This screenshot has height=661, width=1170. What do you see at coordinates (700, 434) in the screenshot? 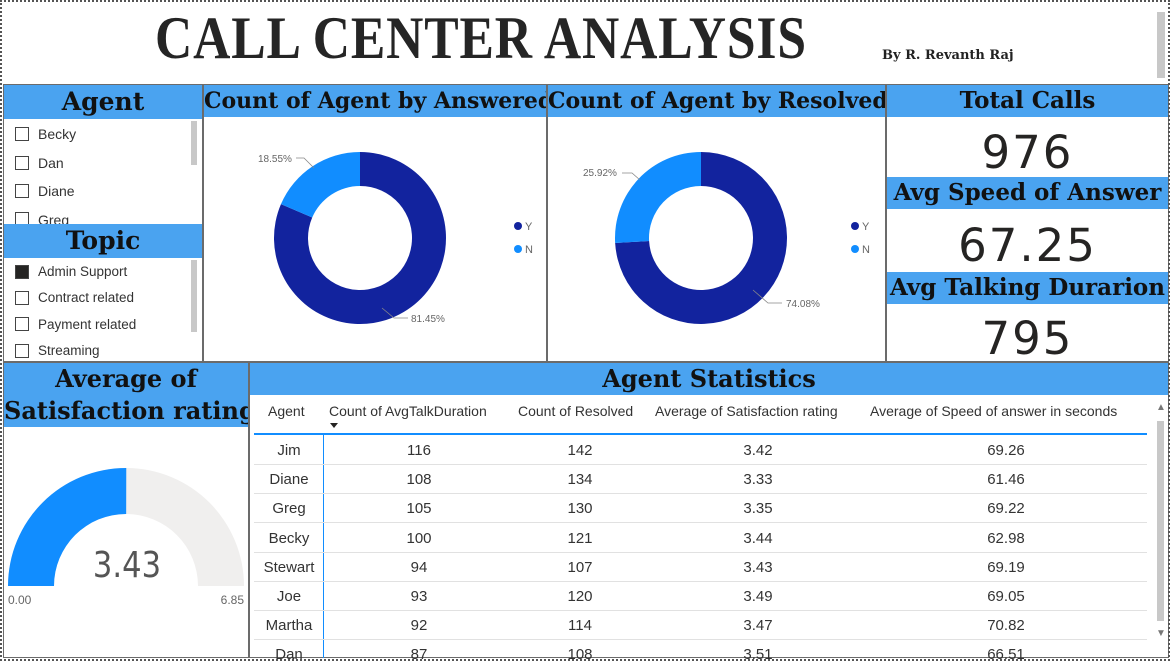
I see `table-header-divider` at bounding box center [700, 434].